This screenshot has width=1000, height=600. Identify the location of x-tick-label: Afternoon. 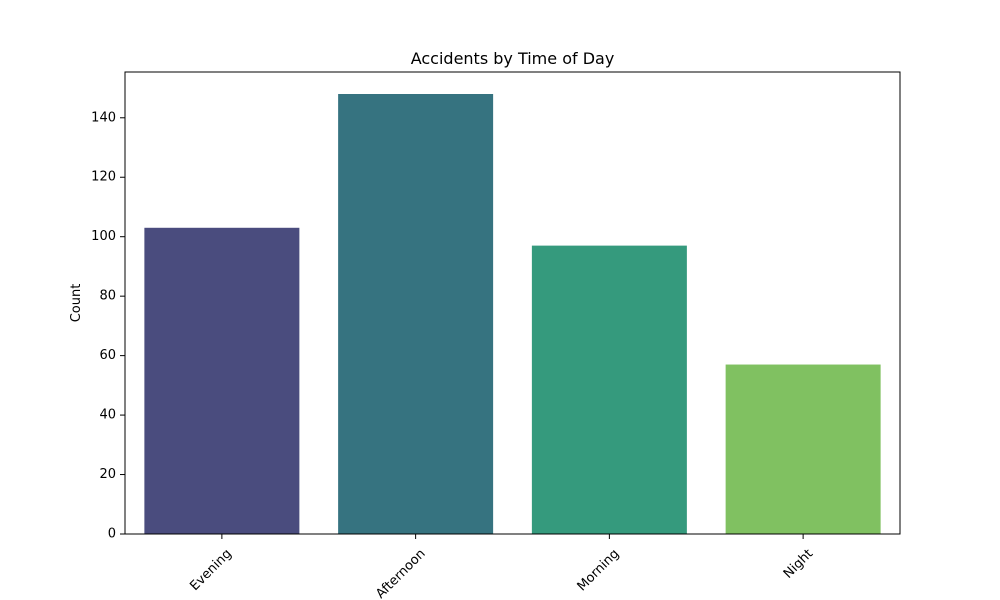
(400, 573).